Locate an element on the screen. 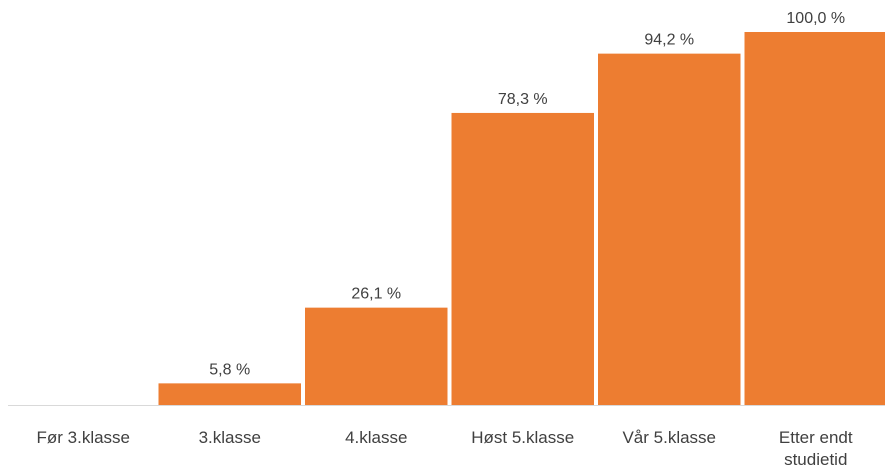 This screenshot has height=476, width=885. value-label: 78,3 % is located at coordinates (523, 99).